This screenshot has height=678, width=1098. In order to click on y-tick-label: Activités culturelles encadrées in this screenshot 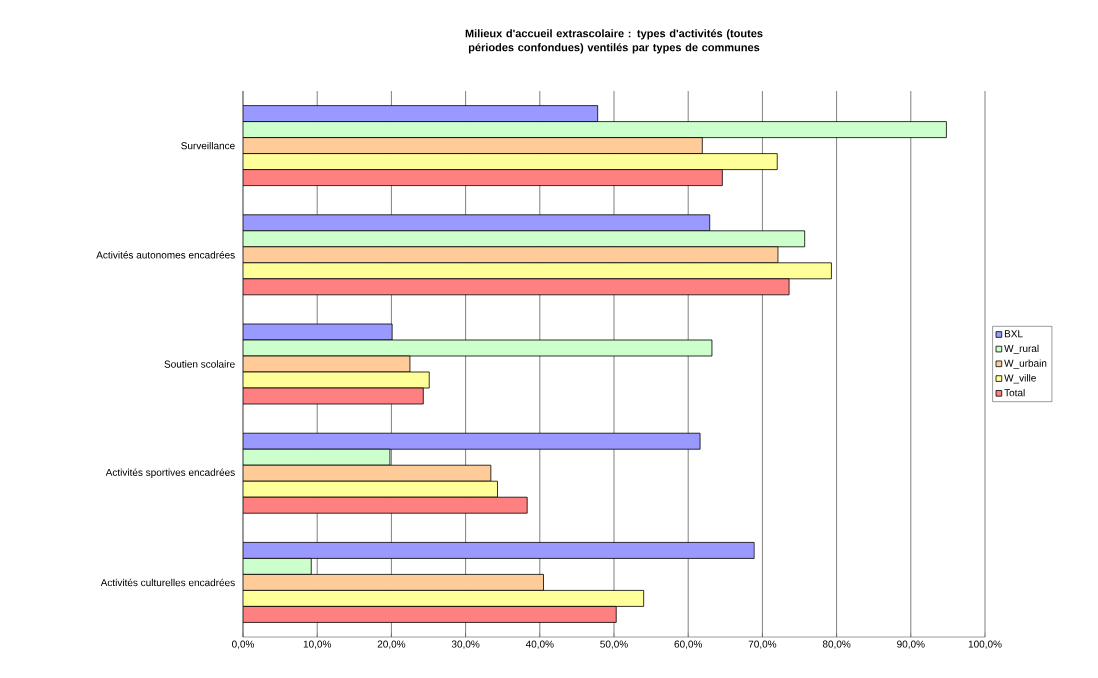, I will do `click(167, 582)`.